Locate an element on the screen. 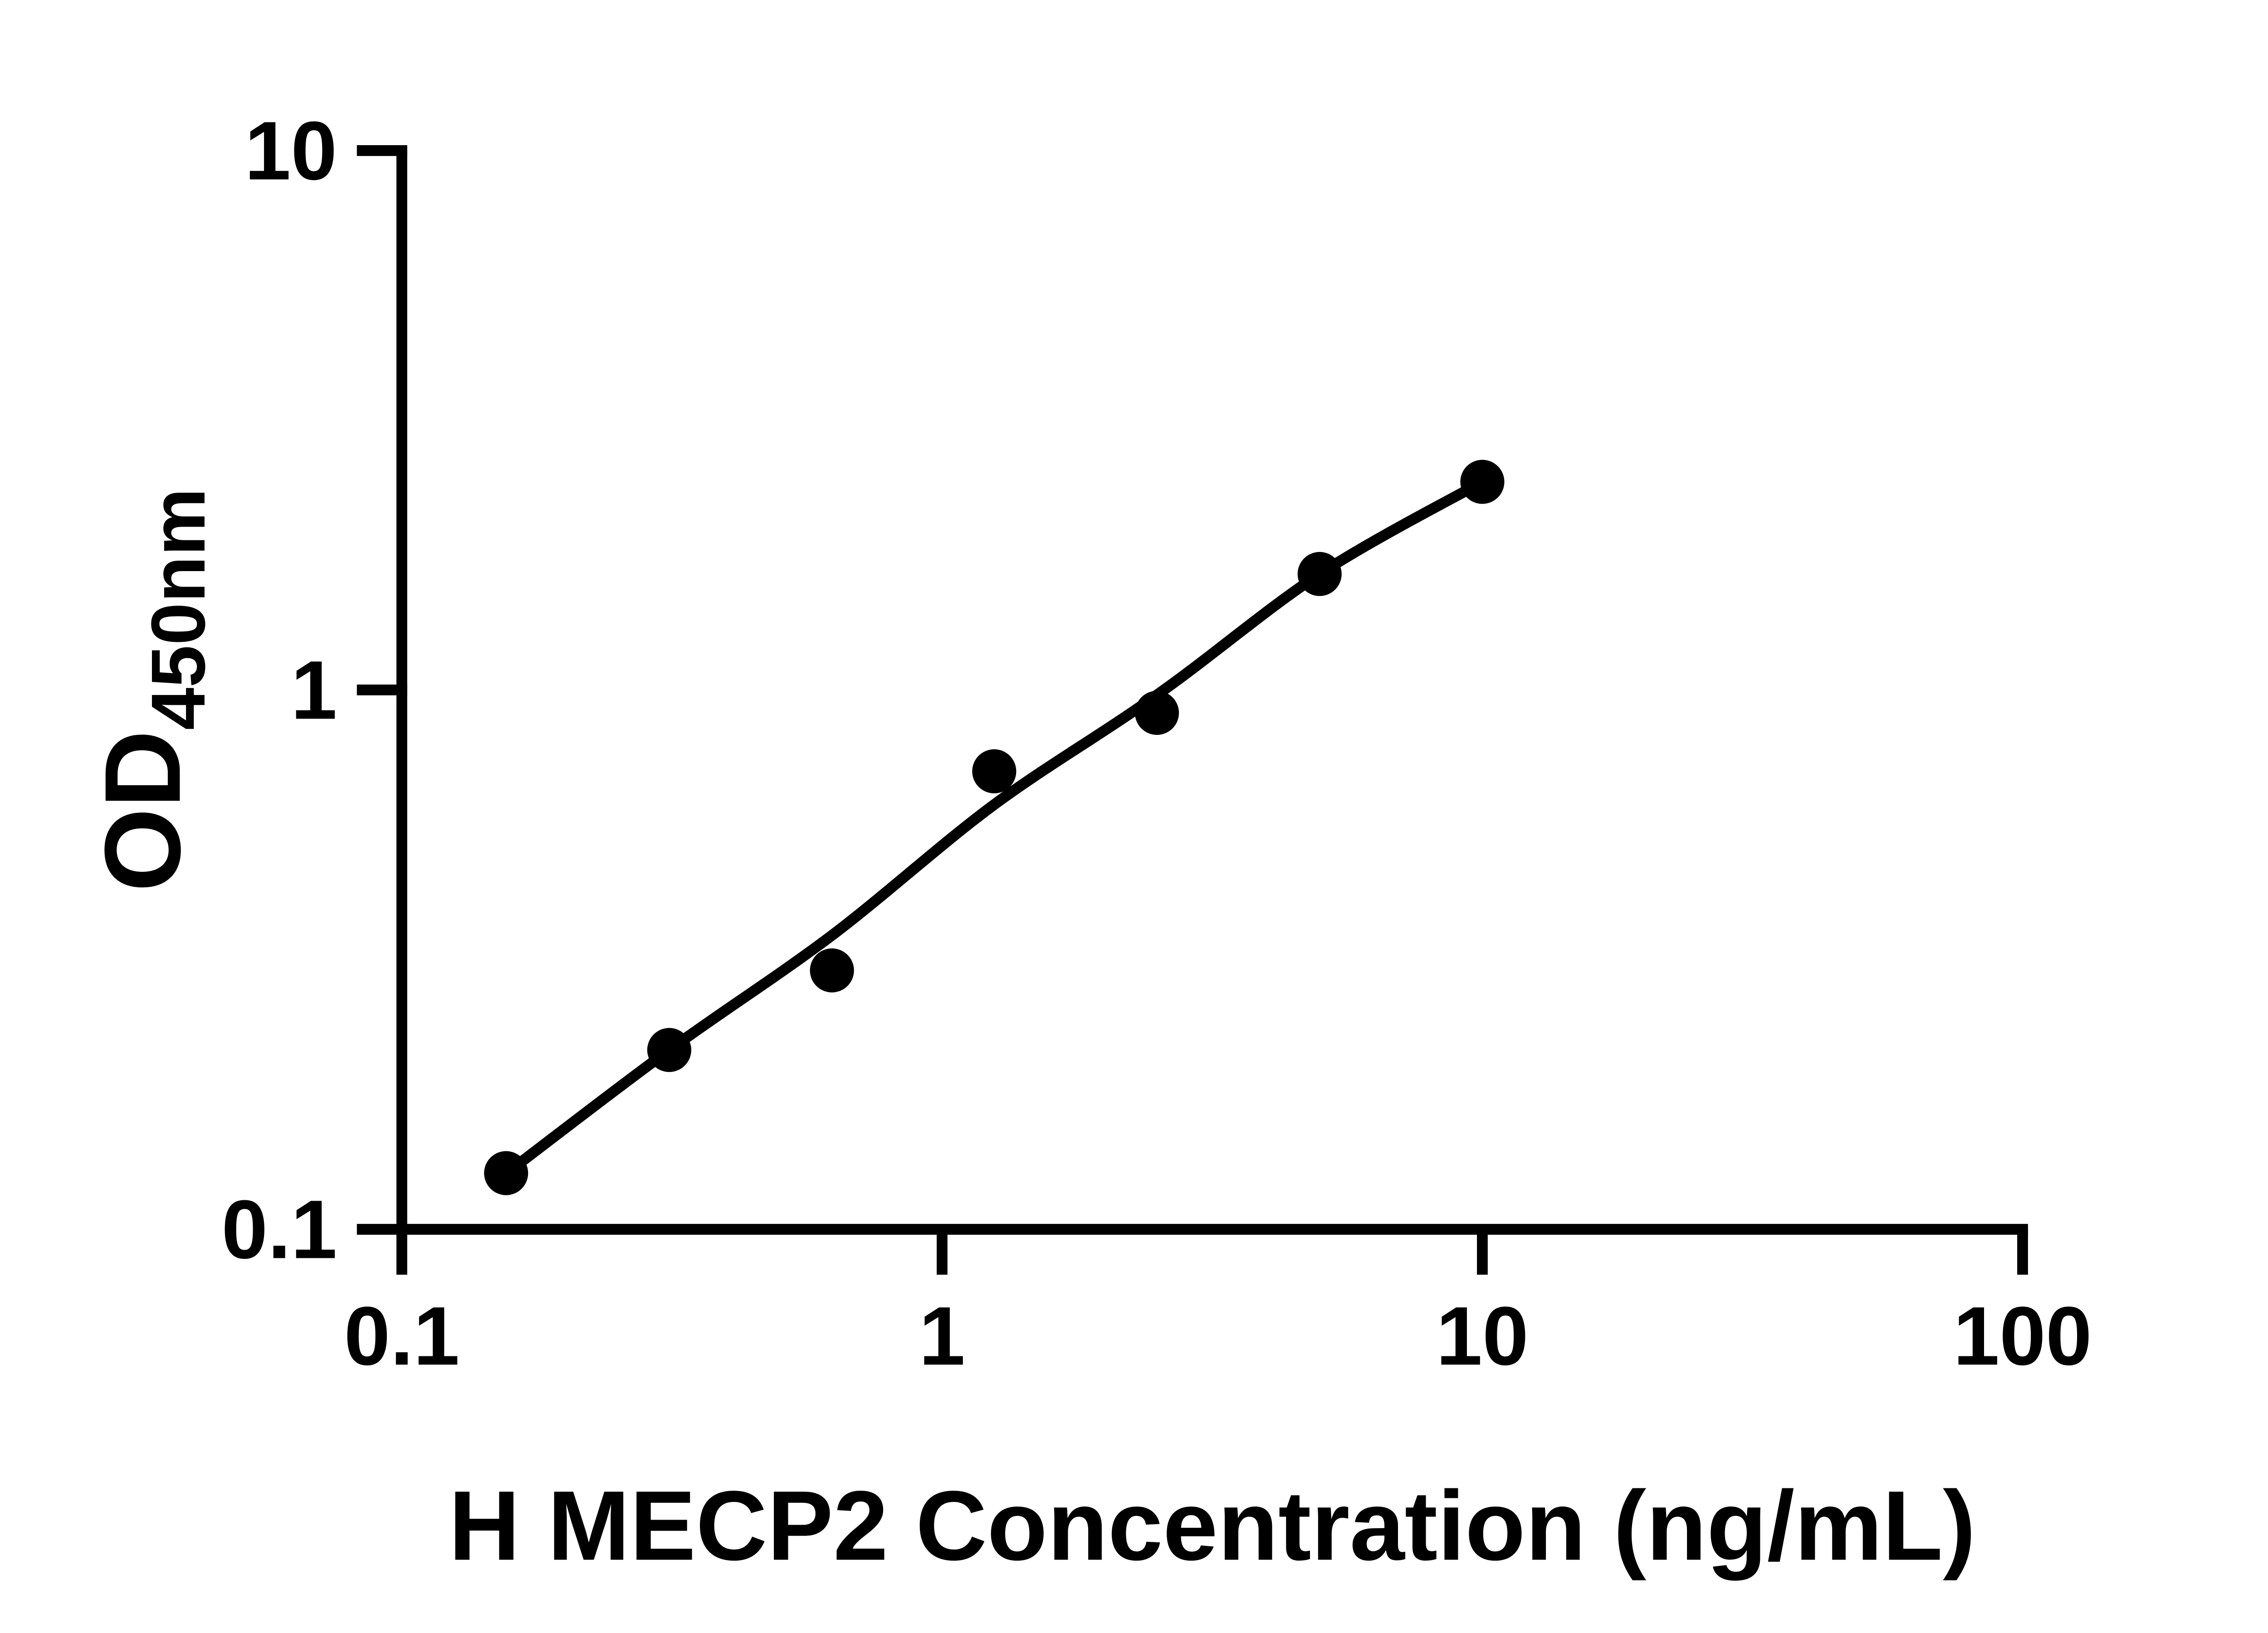  x-tick-label: 1 is located at coordinates (942, 1335).